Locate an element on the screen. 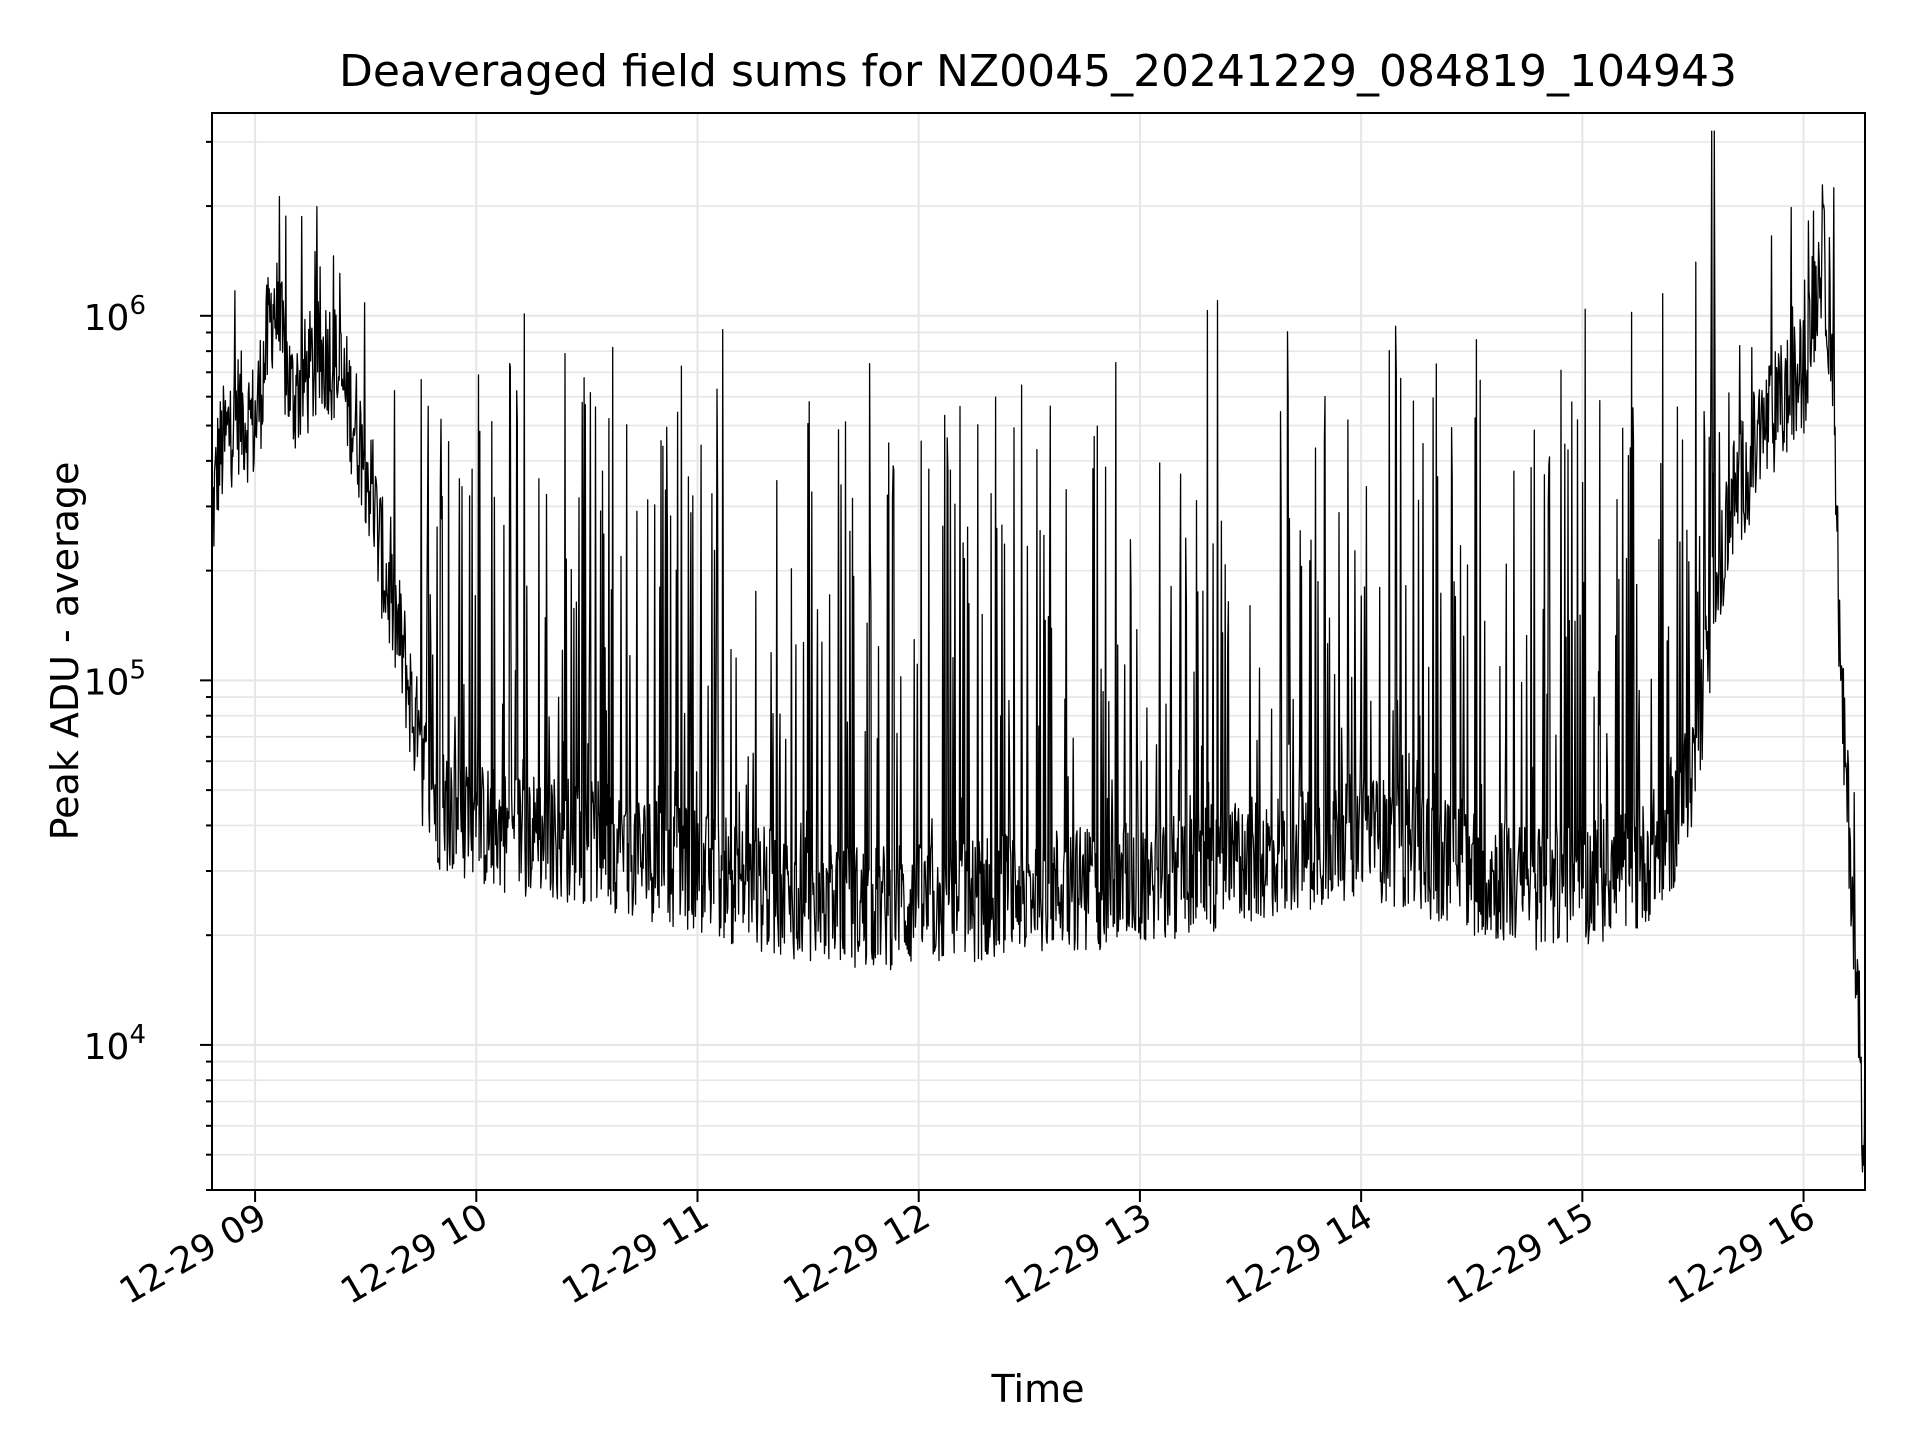 The image size is (1920, 1440). x-axis-label: Time is located at coordinates (1038, 1389).